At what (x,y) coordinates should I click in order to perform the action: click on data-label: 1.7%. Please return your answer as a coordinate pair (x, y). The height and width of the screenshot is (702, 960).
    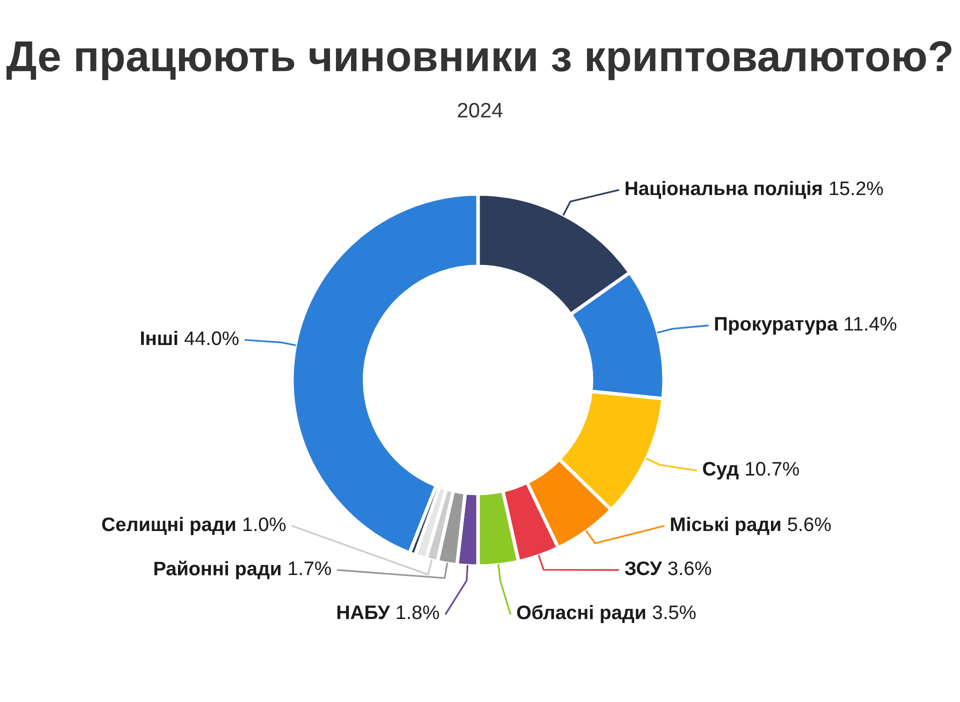
    Looking at the image, I should click on (309, 569).